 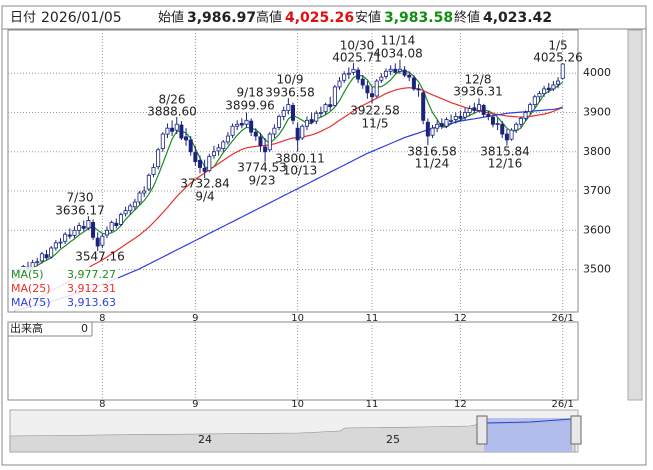 What do you see at coordinates (528, 421) in the screenshot?
I see `navigator-line` at bounding box center [528, 421].